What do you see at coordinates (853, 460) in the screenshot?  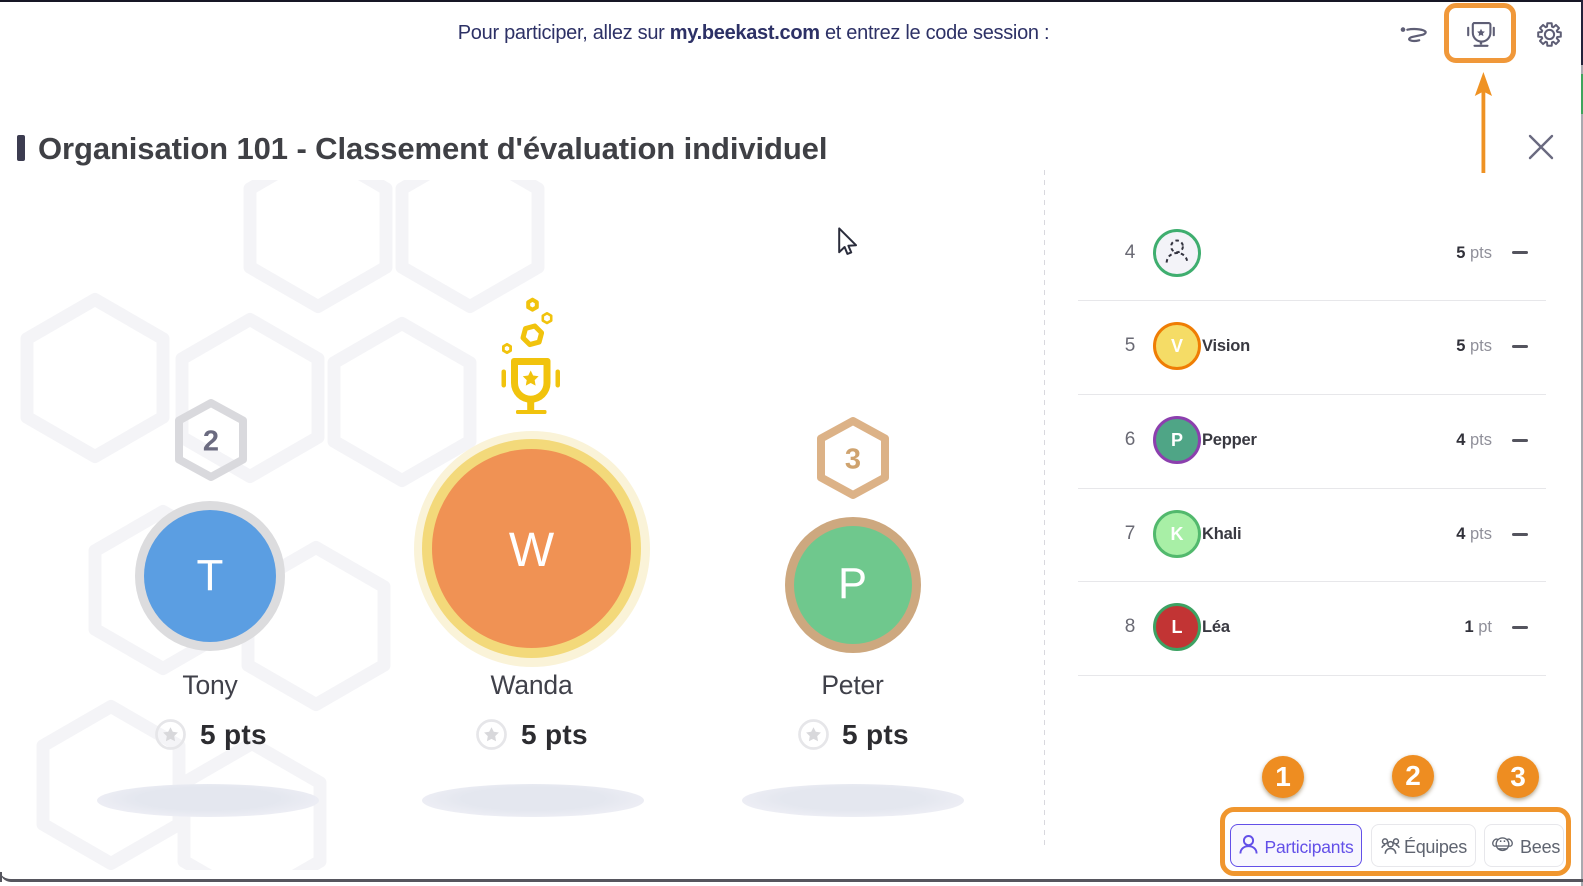 I see `svg-text: 3` at bounding box center [853, 460].